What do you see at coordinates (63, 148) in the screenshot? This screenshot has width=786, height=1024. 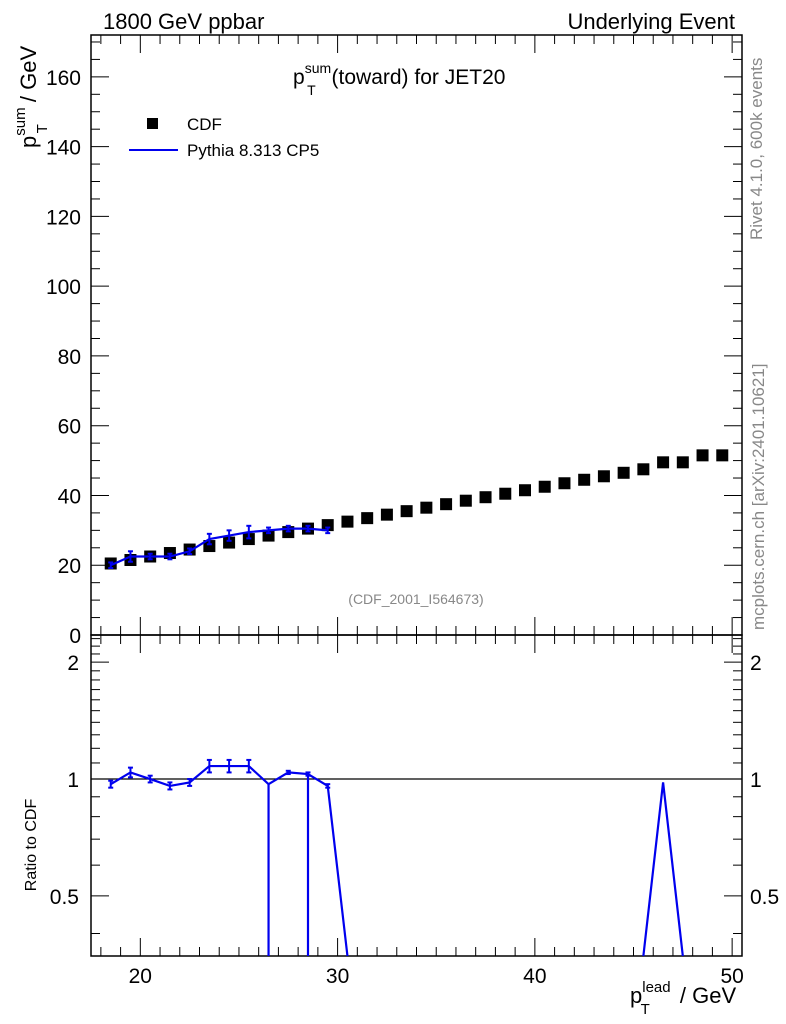 I see `y-tick-label: 140` at bounding box center [63, 148].